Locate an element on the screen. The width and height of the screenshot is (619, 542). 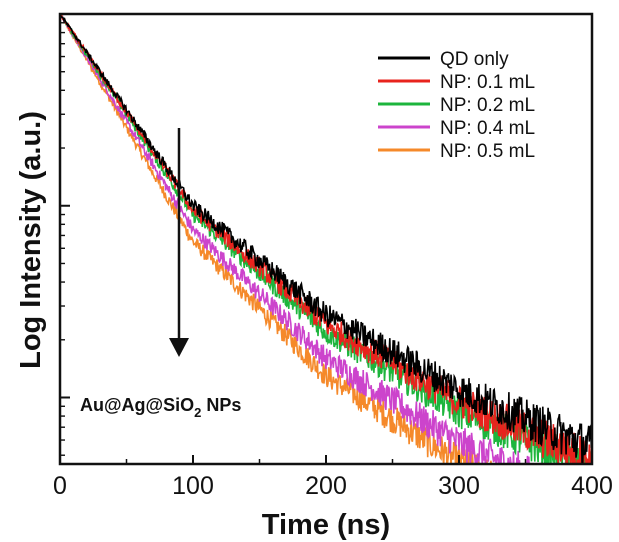
legend-label: NP: 0.2 mL is located at coordinates (487, 105).